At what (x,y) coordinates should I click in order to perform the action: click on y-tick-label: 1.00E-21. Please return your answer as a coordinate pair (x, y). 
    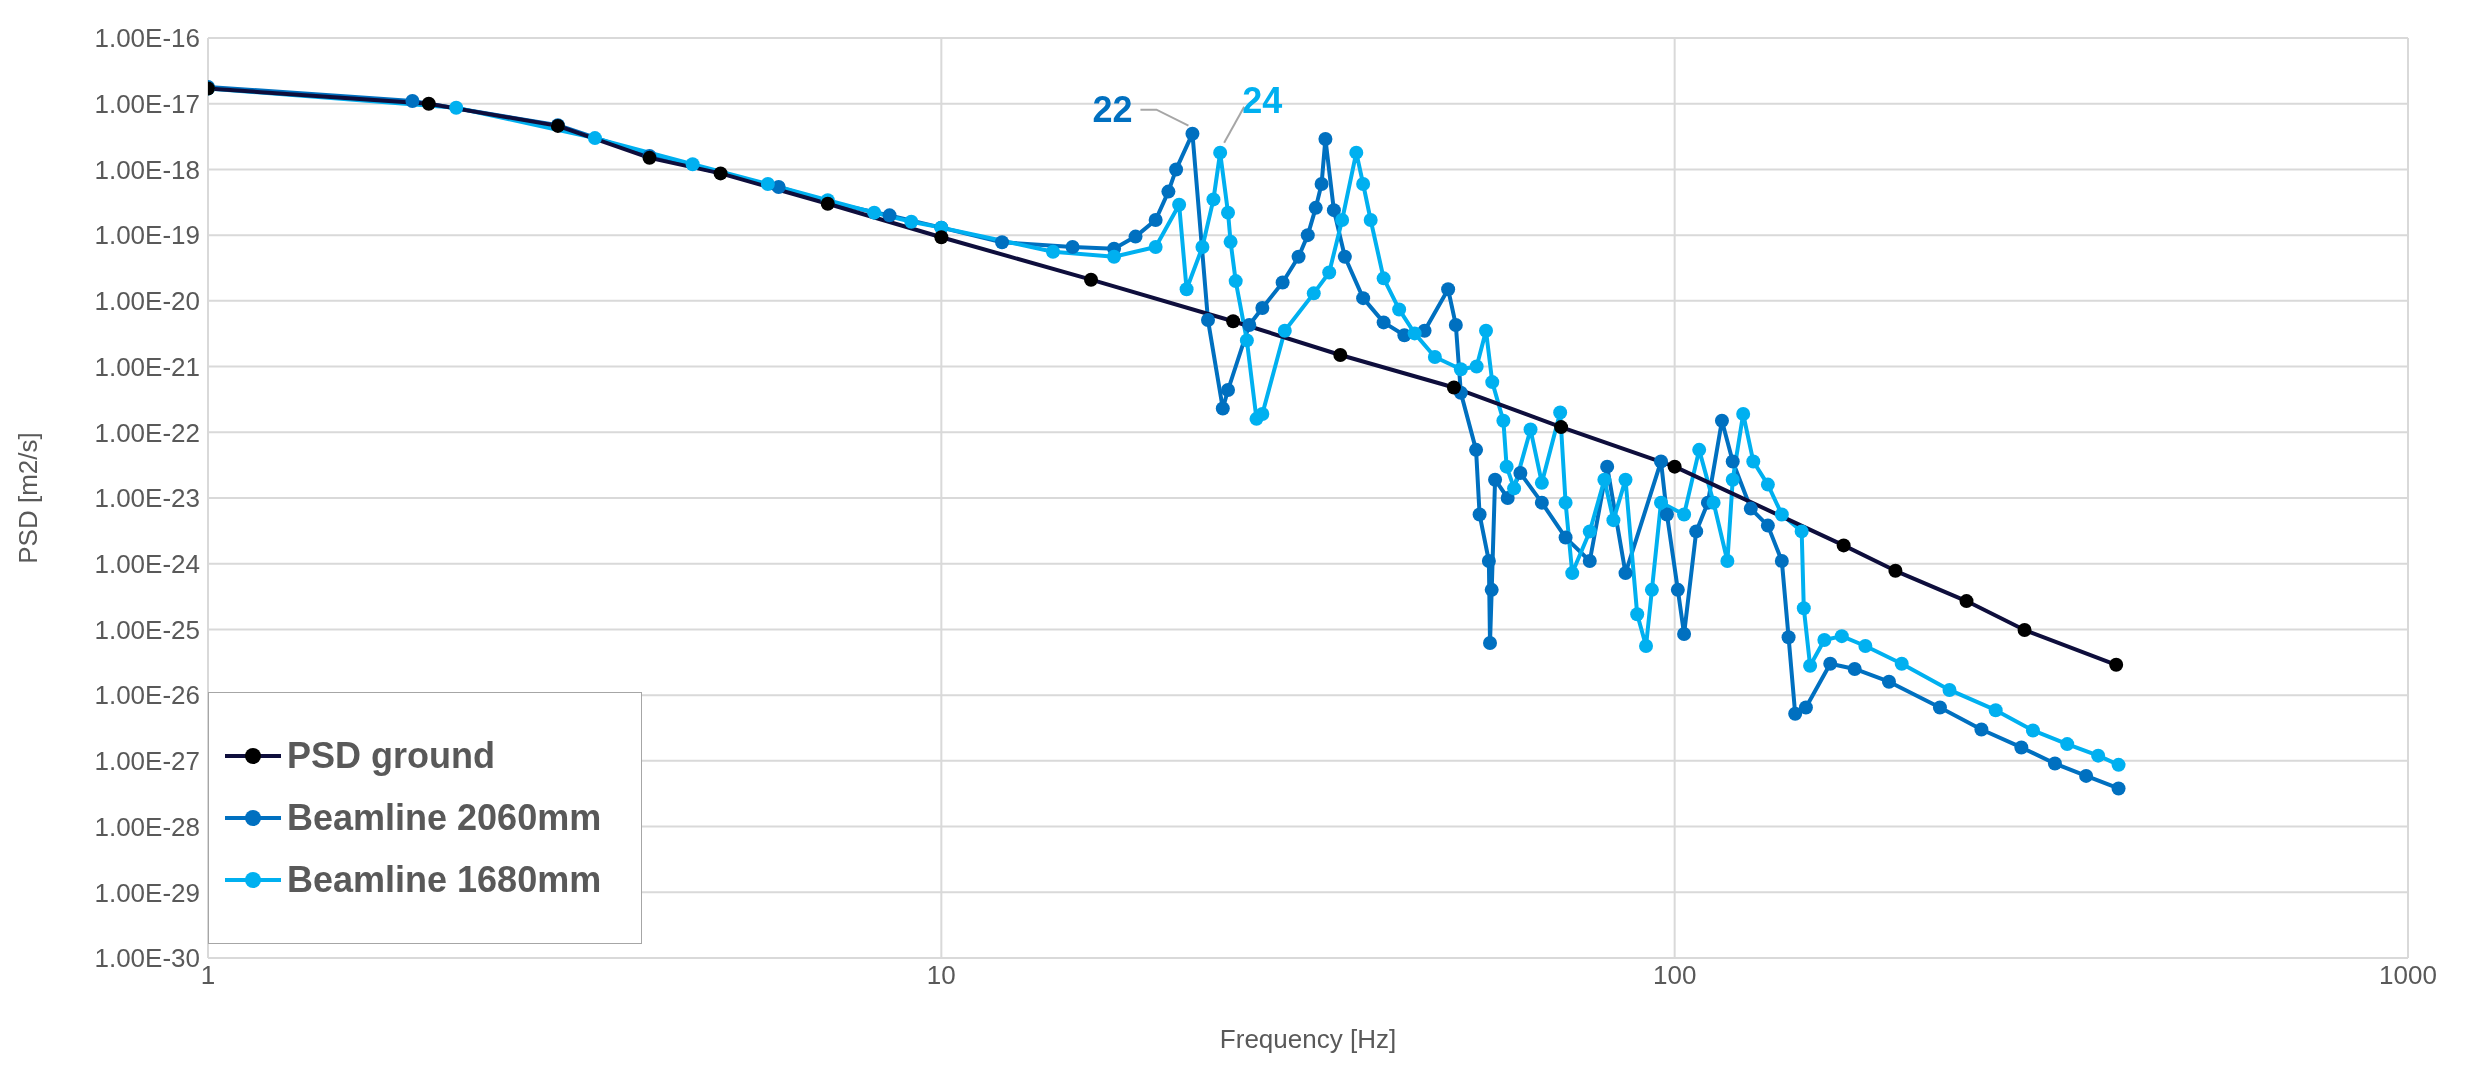
    Looking at the image, I should click on (147, 366).